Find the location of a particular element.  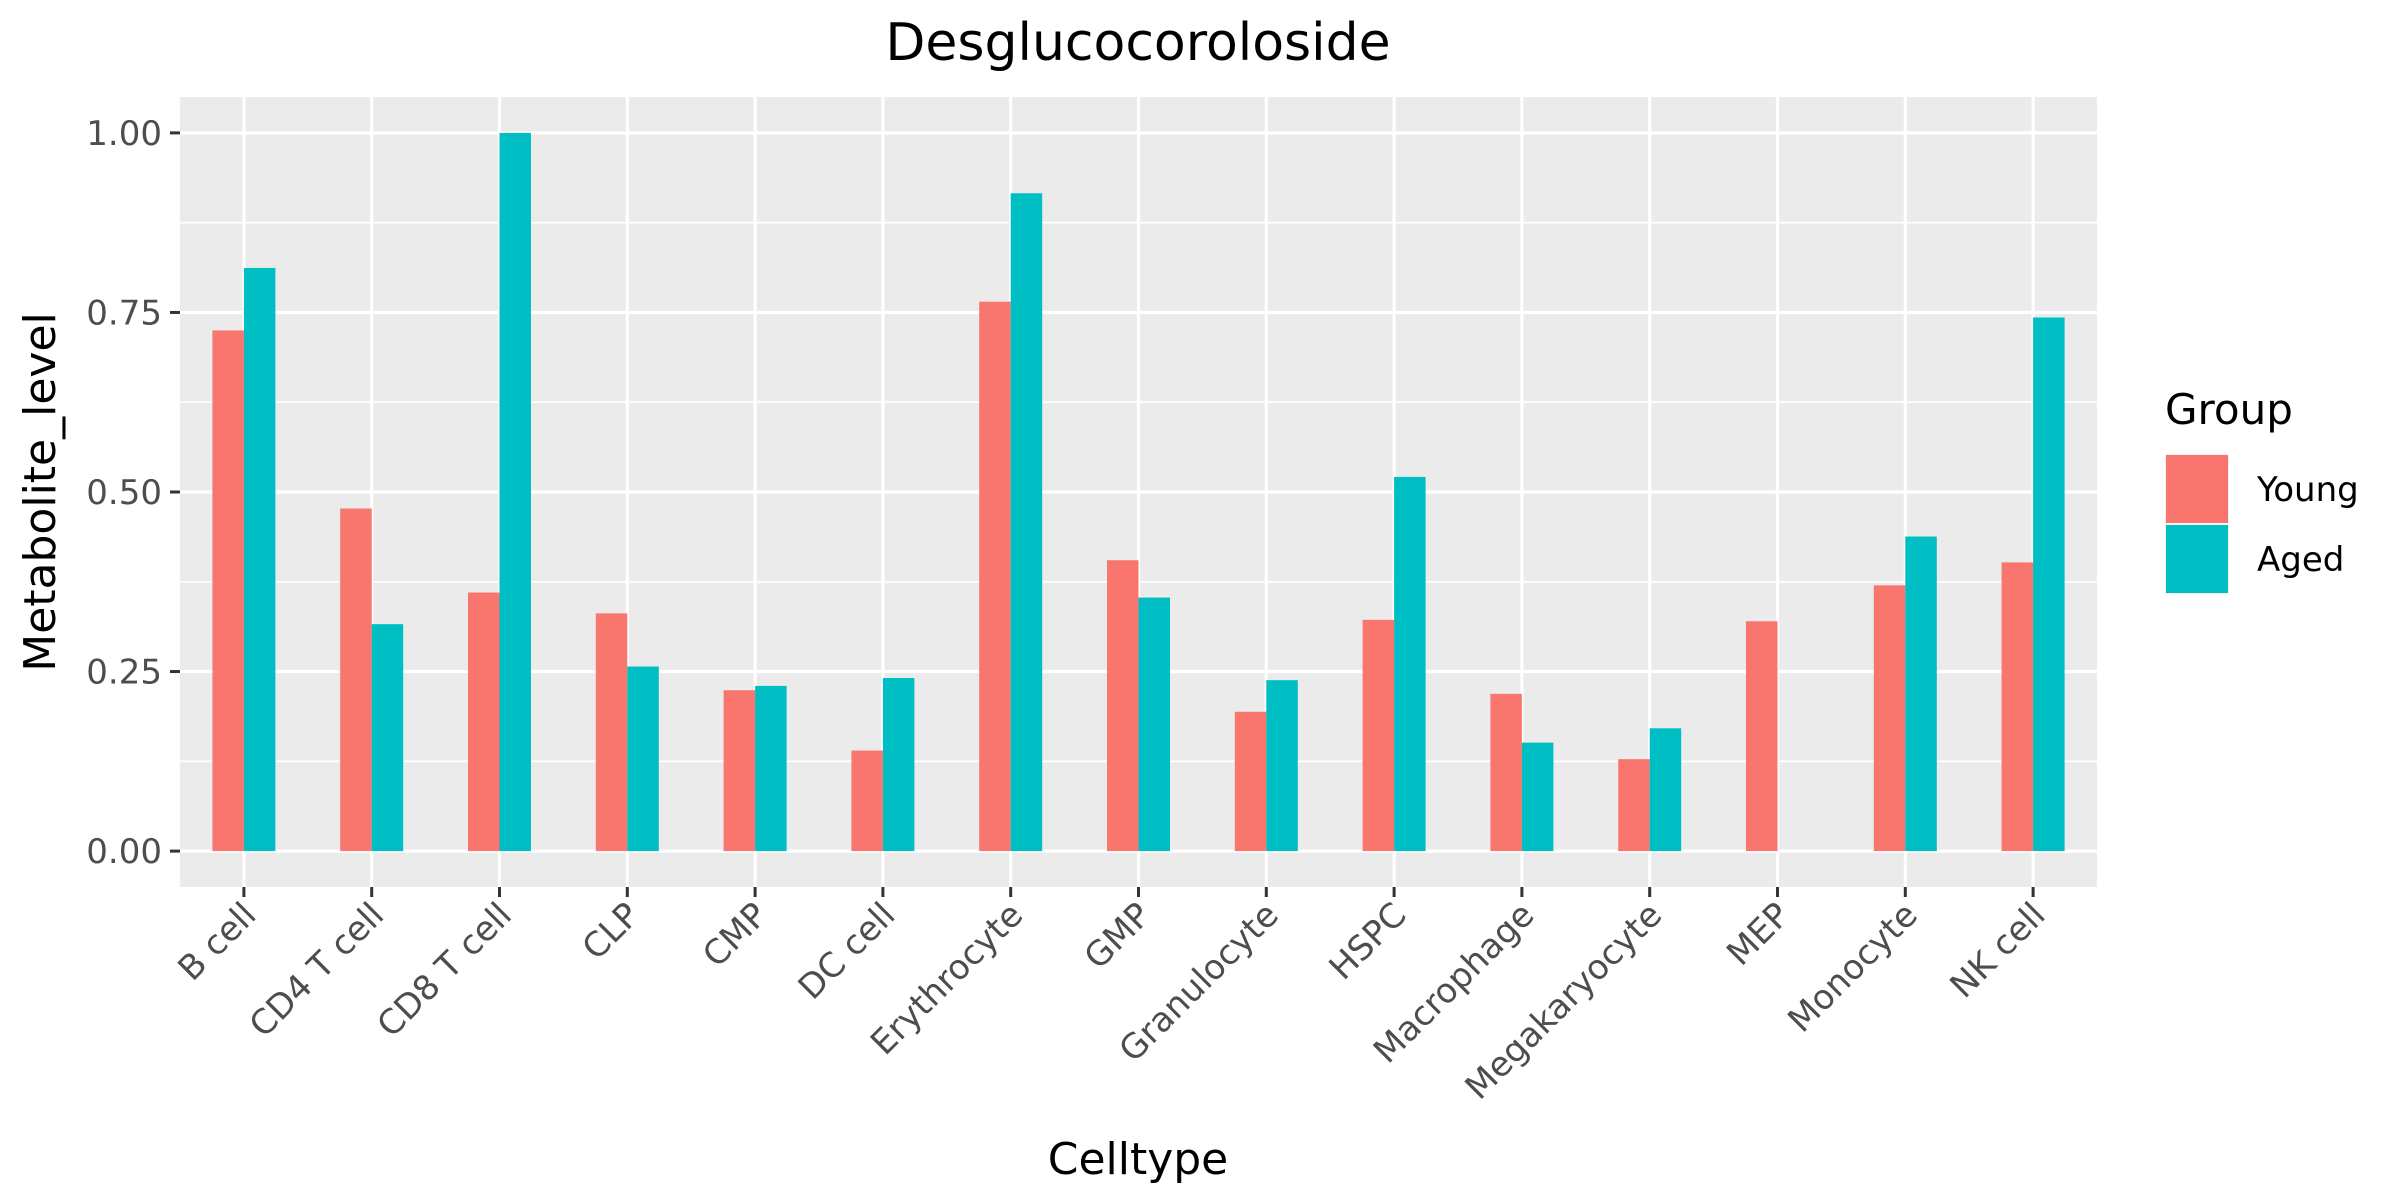

y-axis-title: Metabolite_level is located at coordinates (40, 492).